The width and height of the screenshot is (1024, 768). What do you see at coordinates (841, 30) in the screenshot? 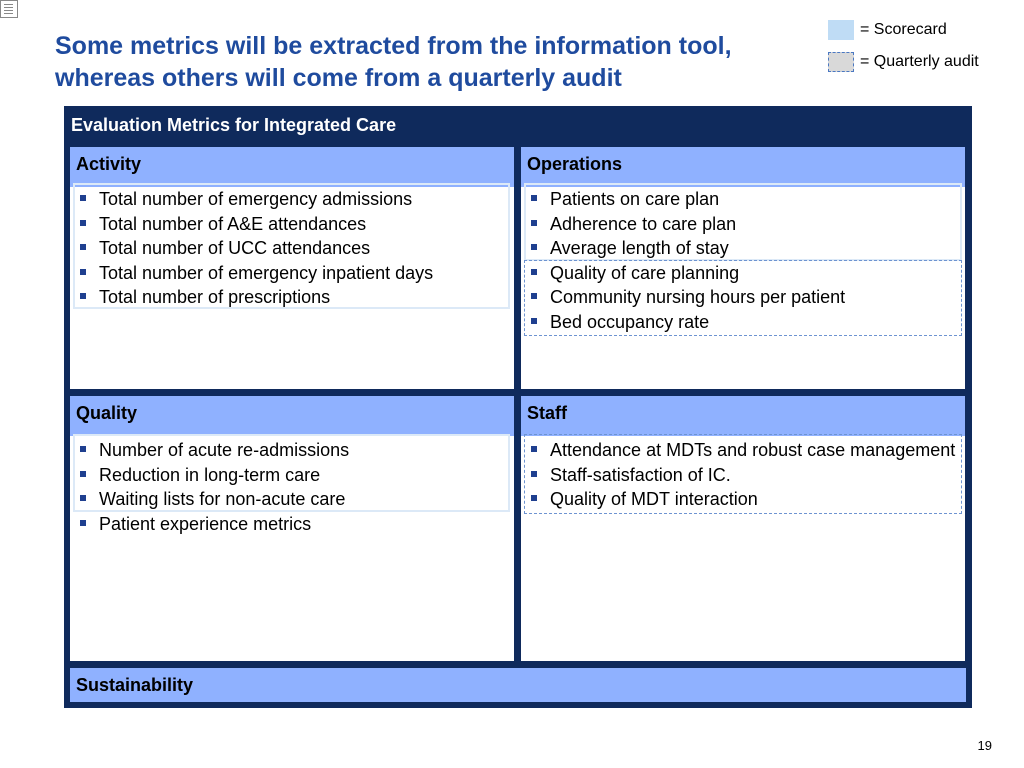
I see `scorecard-swatch` at bounding box center [841, 30].